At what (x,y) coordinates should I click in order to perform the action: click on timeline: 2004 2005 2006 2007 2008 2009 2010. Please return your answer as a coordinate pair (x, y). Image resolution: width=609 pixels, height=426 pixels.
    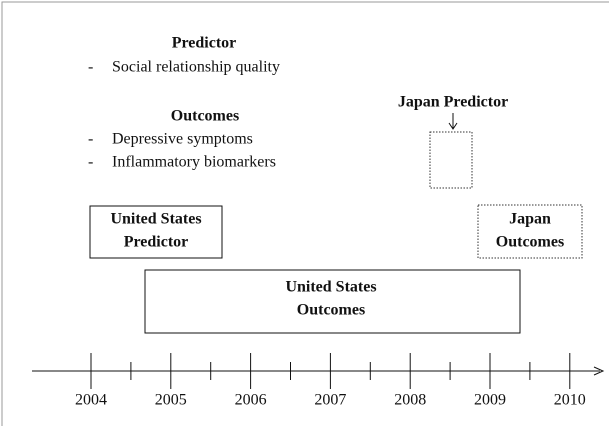
    Looking at the image, I should click on (318, 381).